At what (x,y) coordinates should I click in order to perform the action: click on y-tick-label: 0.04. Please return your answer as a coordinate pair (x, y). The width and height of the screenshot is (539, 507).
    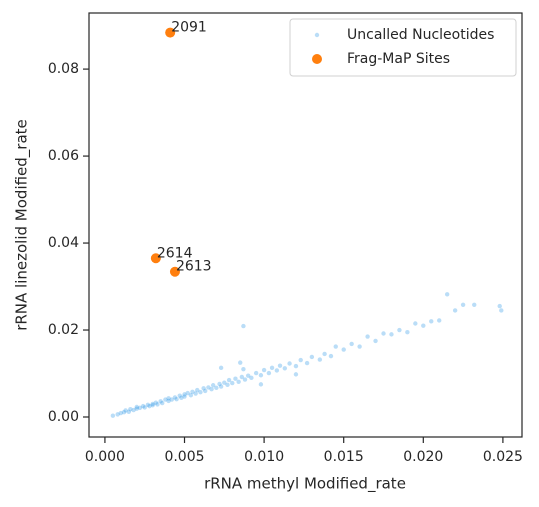
    Looking at the image, I should click on (63, 243).